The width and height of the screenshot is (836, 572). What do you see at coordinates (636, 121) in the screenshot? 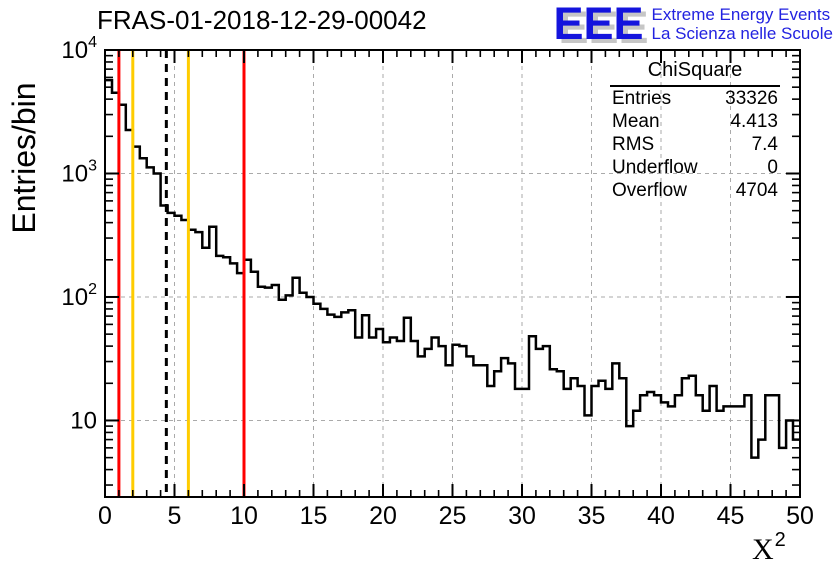
I see `stats-label: Mean` at bounding box center [636, 121].